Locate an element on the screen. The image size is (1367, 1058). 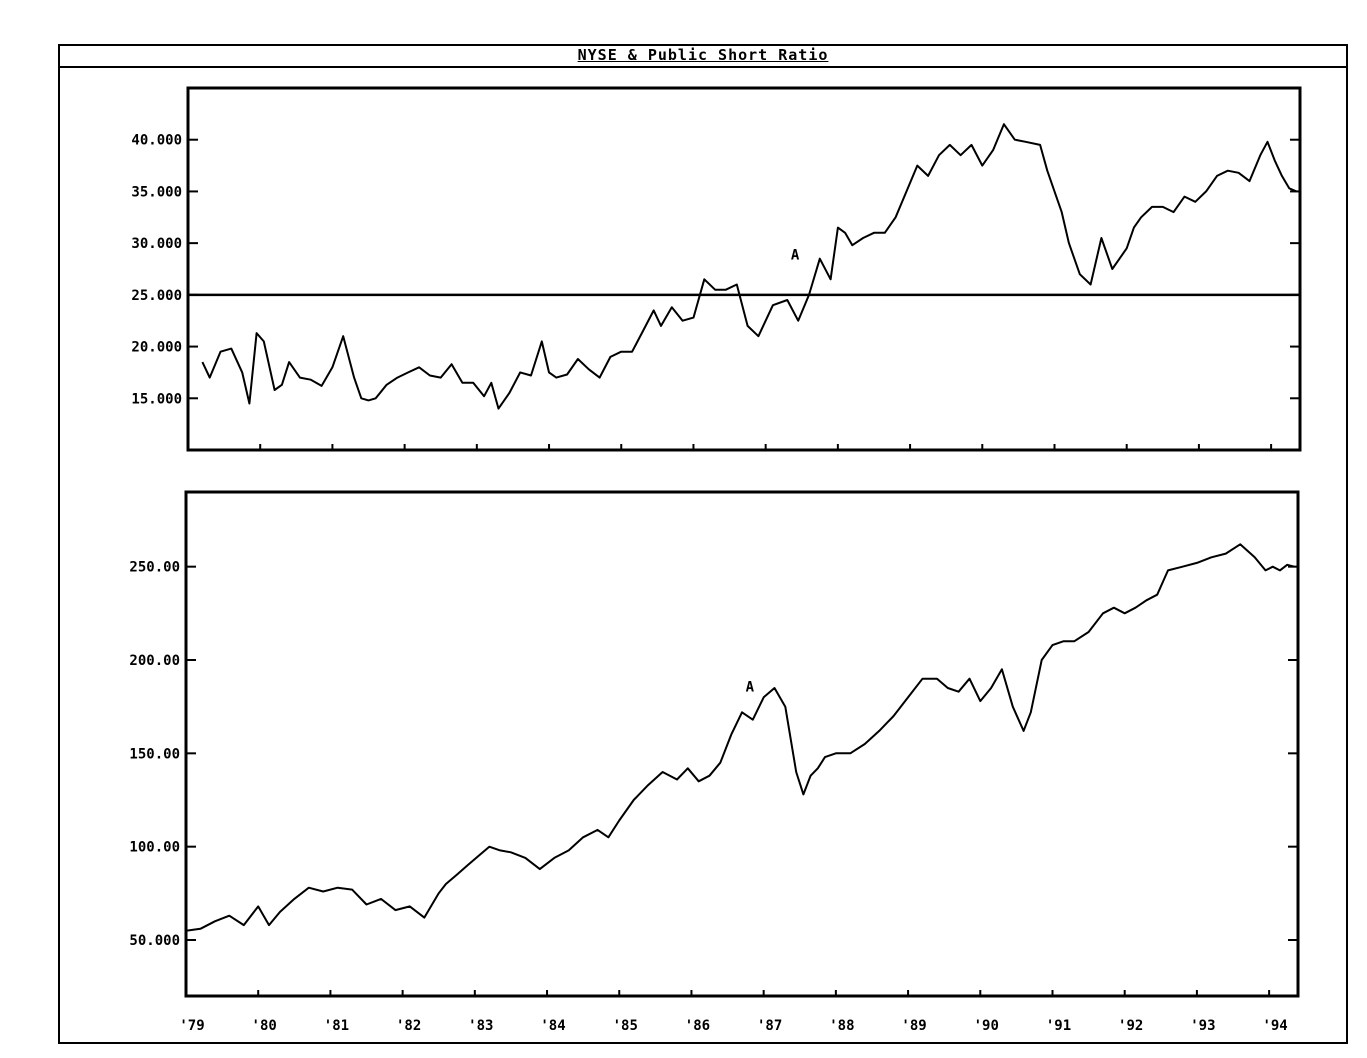
xtick-label-9: '88 is located at coordinates (841, 1026).